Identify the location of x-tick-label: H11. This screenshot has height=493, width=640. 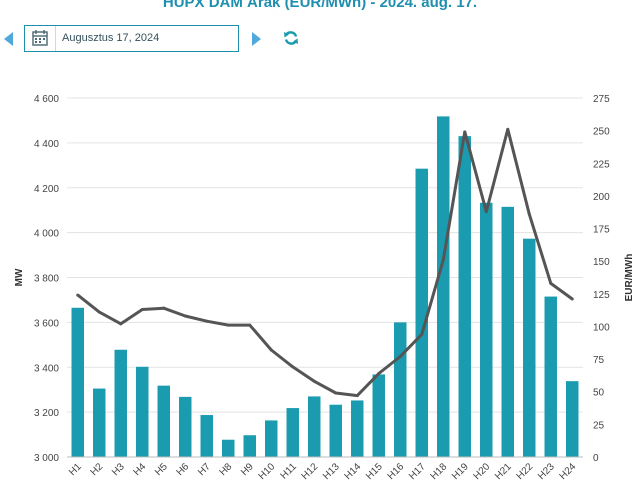
(289, 471).